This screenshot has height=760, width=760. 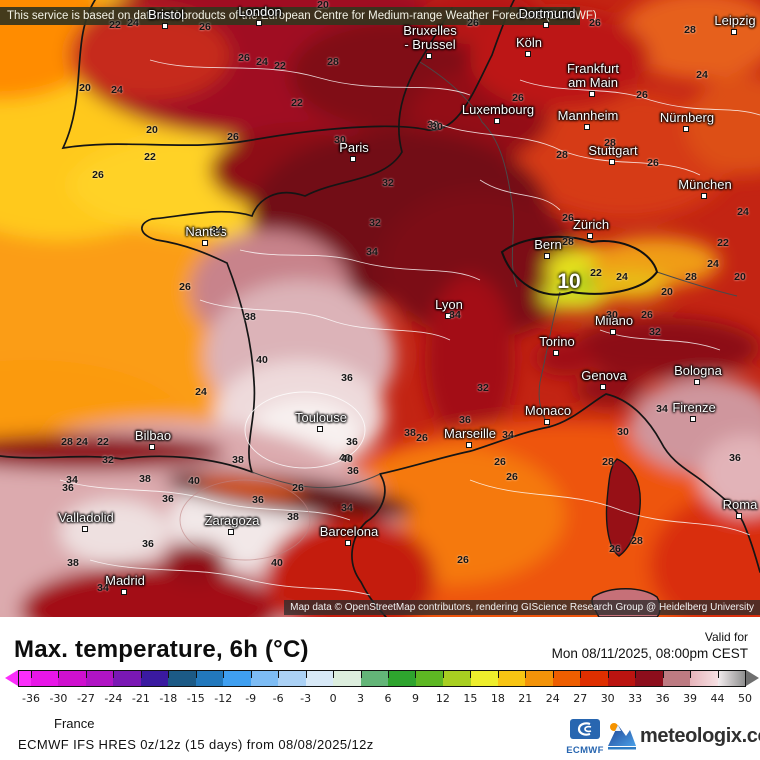 What do you see at coordinates (687, 117) in the screenshot?
I see `city-name: Nürnberg` at bounding box center [687, 117].